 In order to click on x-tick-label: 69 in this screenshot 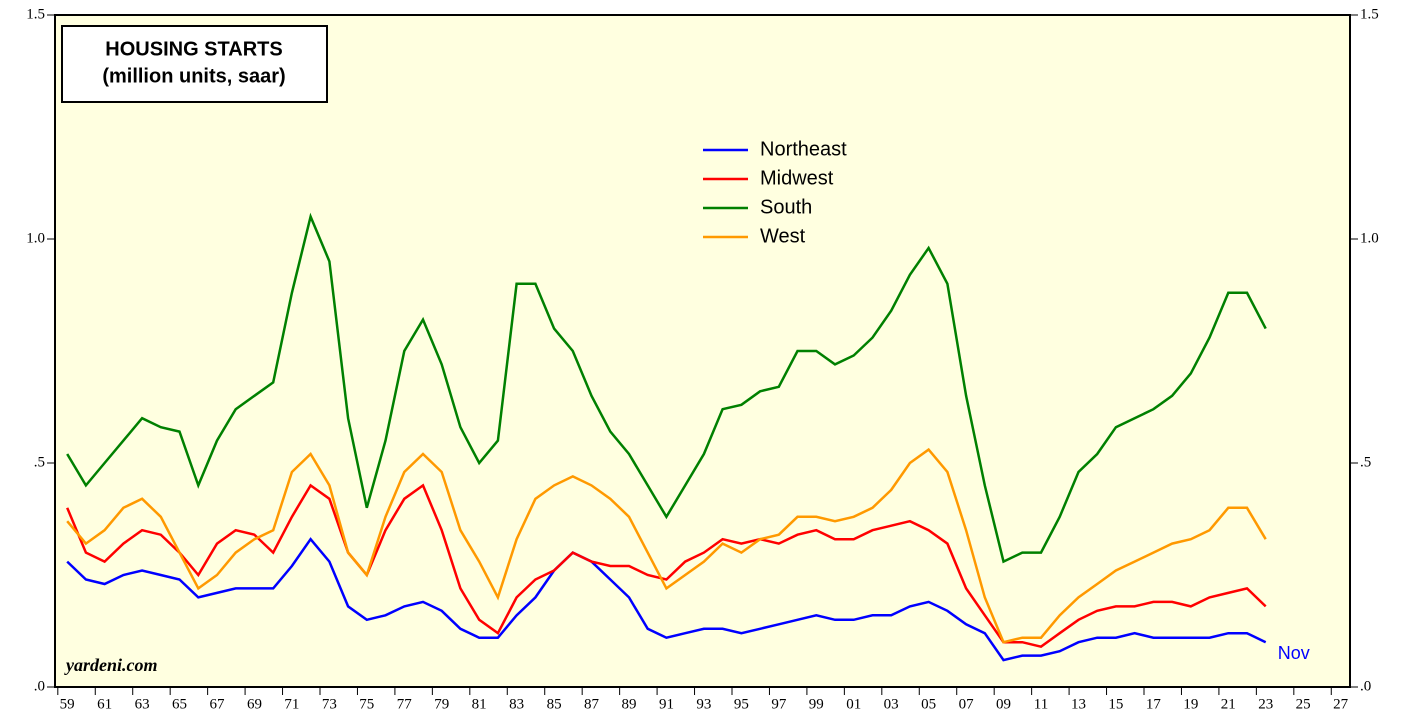, I will do `click(254, 704)`.